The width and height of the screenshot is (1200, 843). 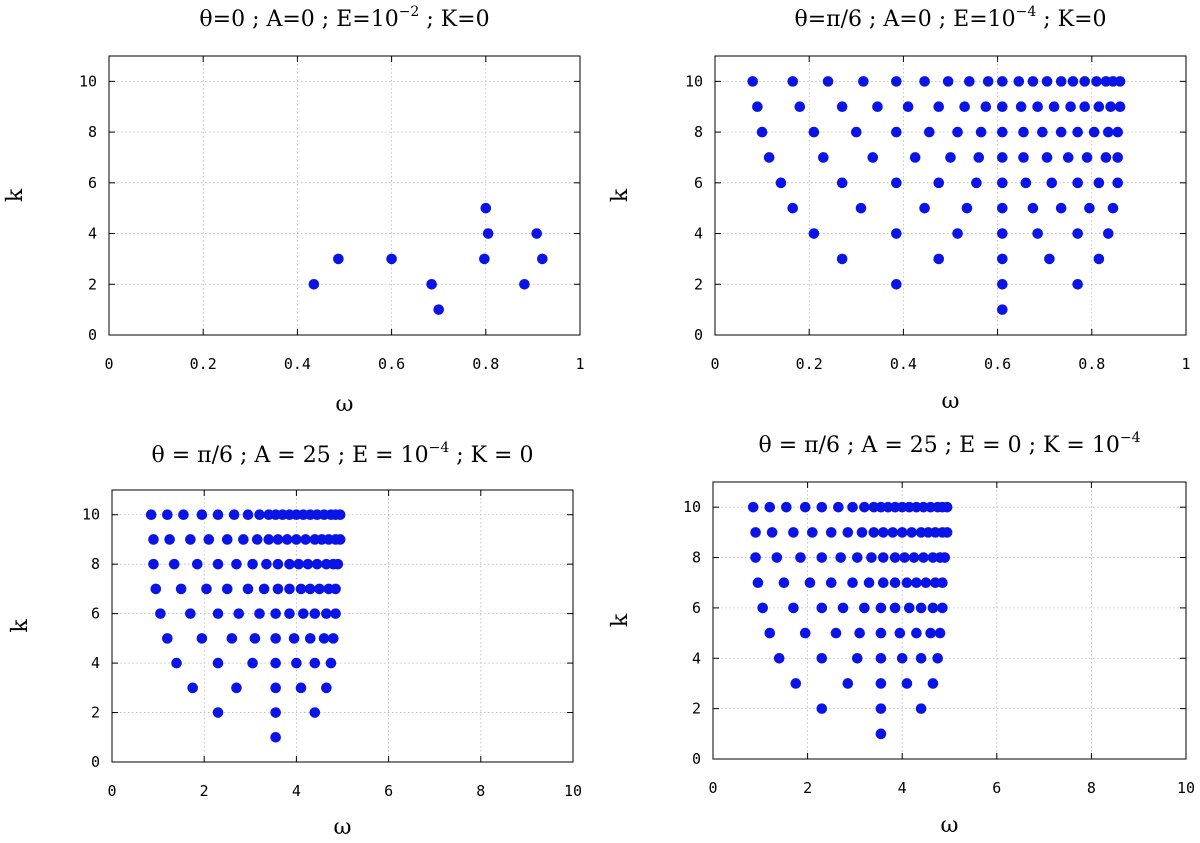 I want to click on plot-frame, so click(x=342, y=626).